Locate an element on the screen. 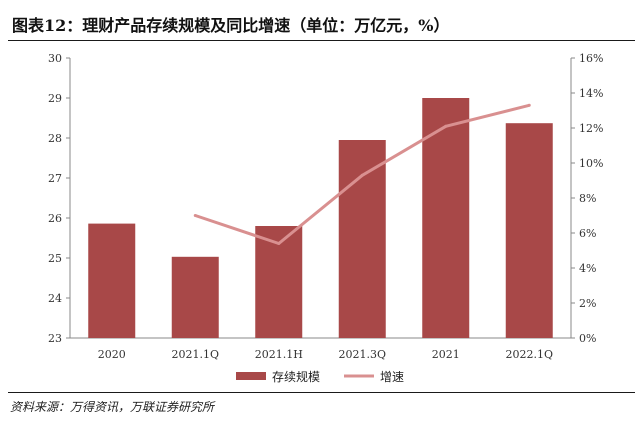 The image size is (643, 431). chart-title: 图表12：理财产品存续规模及同比增速（单位：万亿元，%） is located at coordinates (231, 25).